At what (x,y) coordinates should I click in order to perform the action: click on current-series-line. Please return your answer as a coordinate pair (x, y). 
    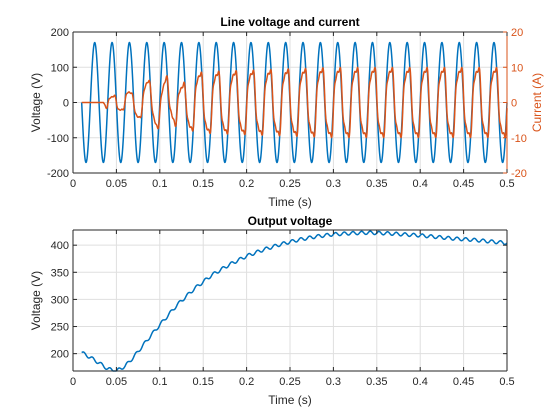
    Looking at the image, I should click on (294, 102).